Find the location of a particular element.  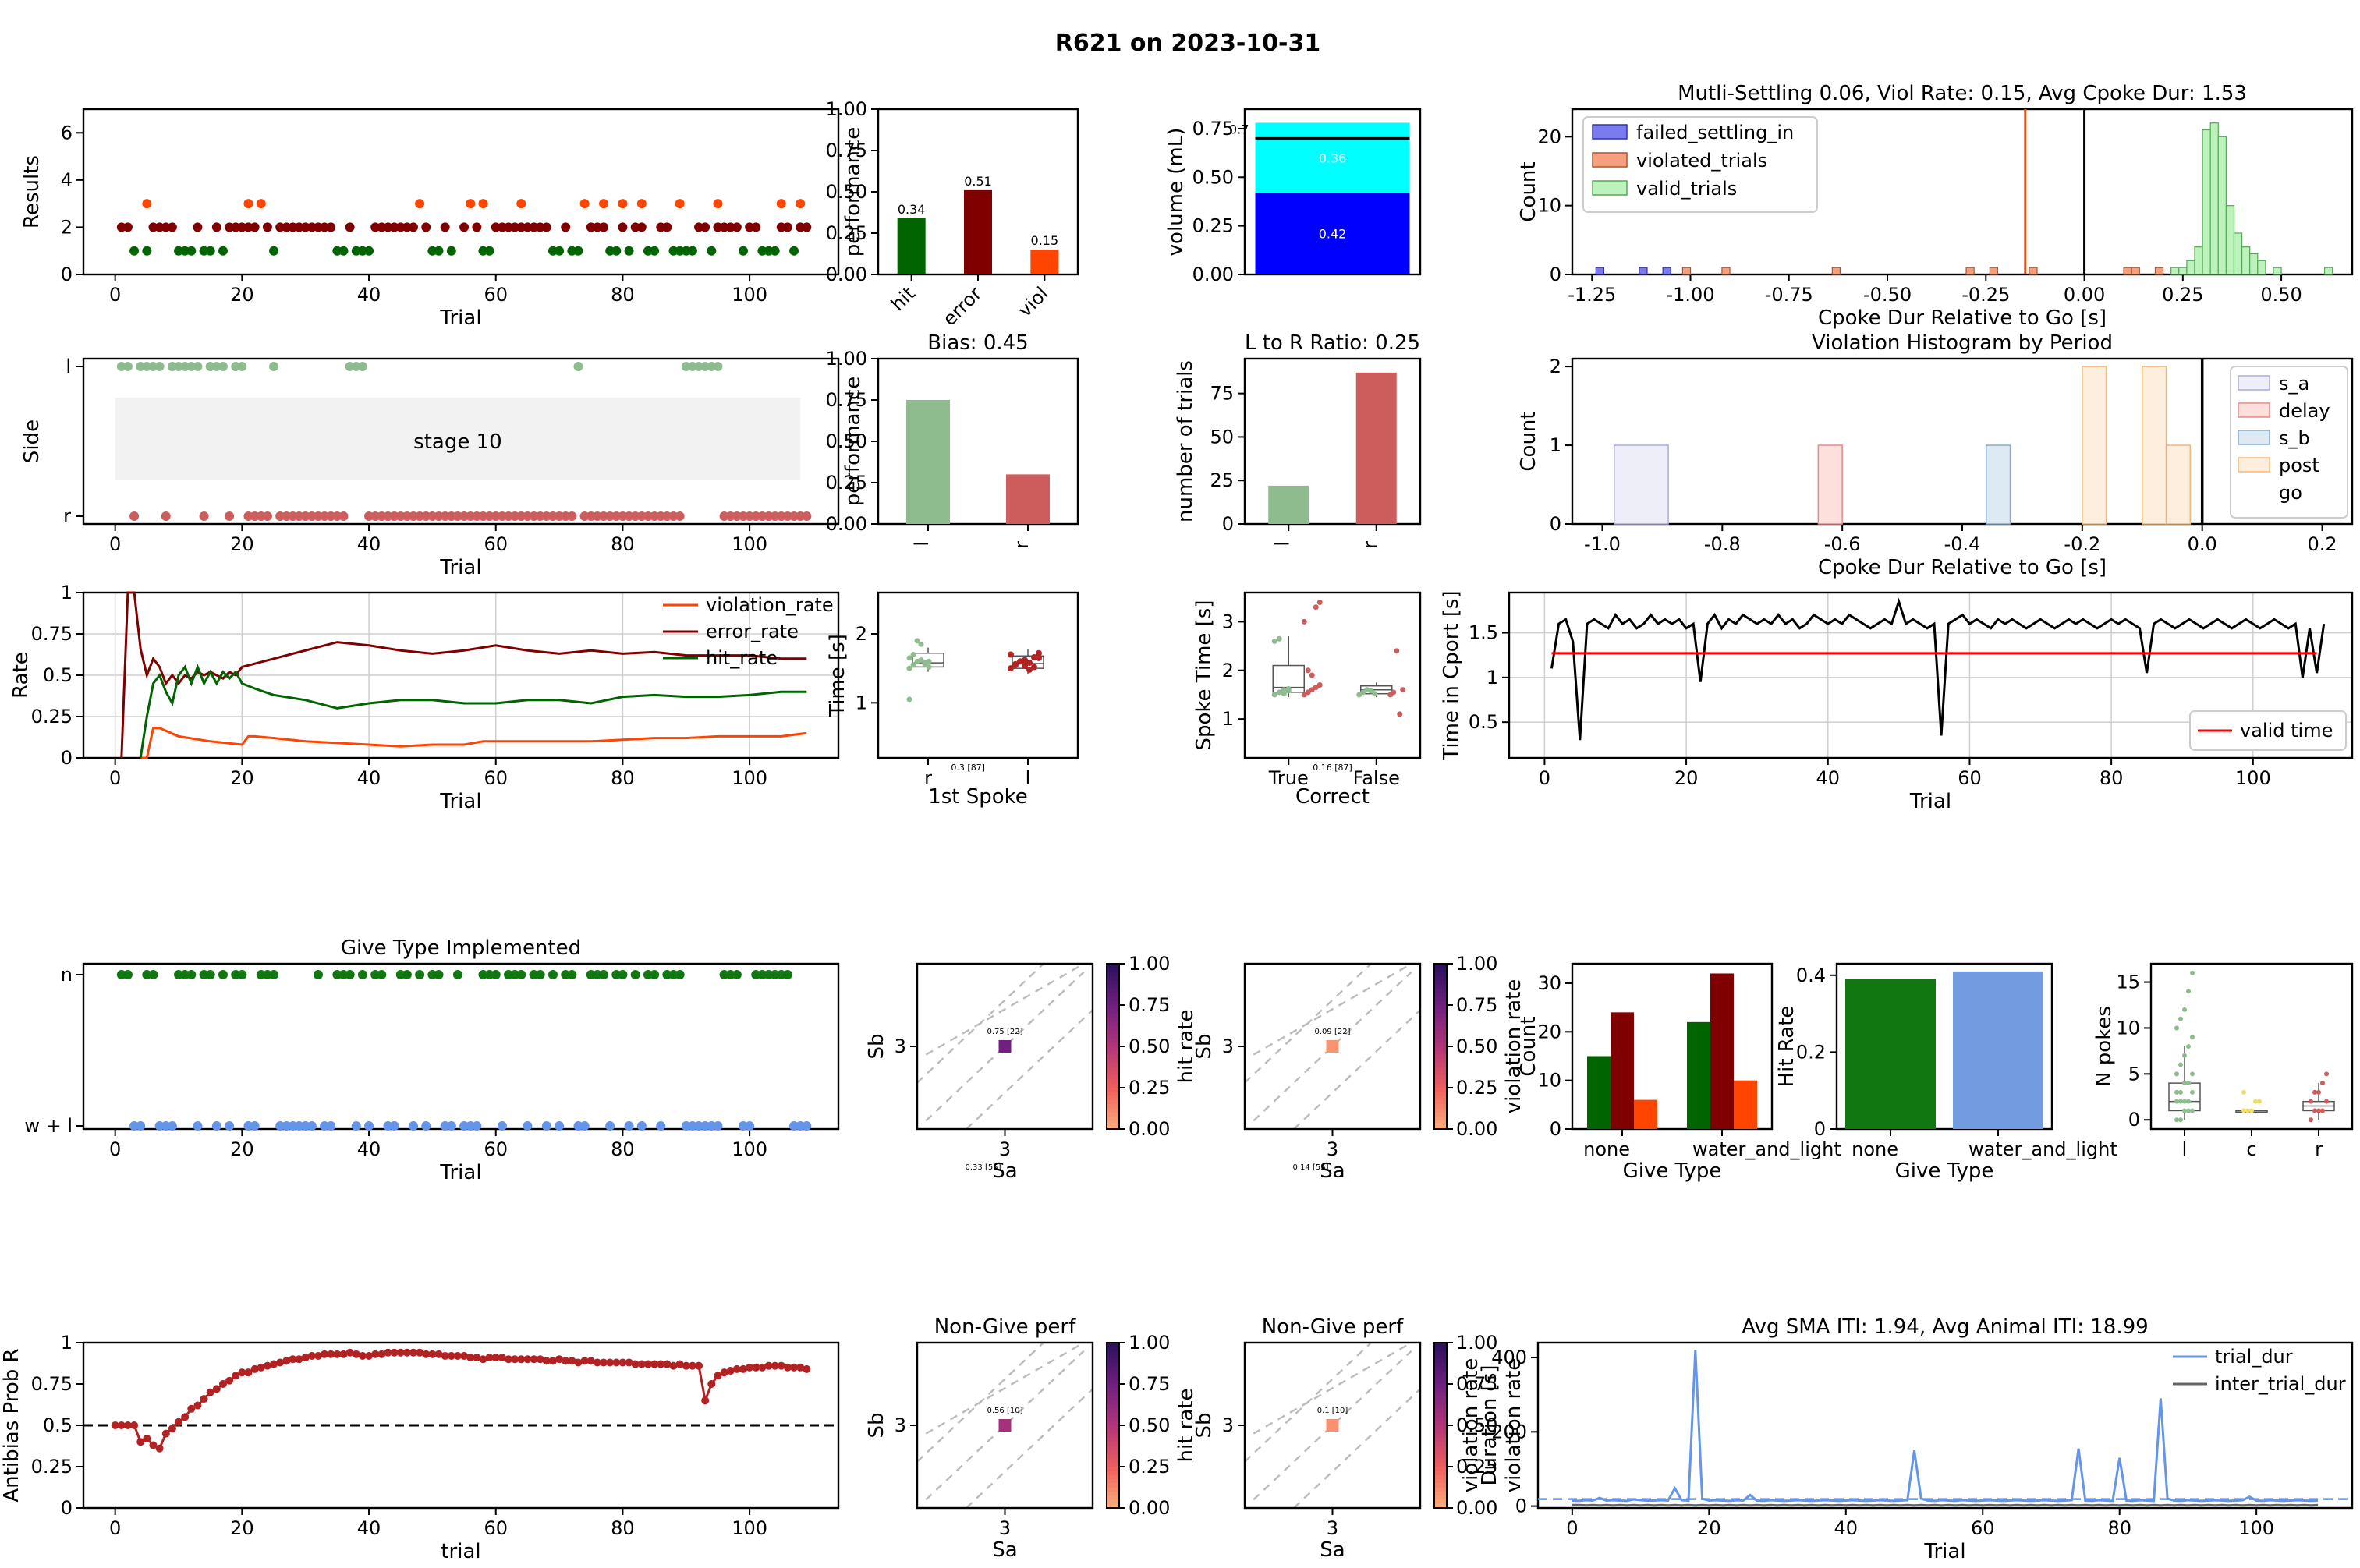

heatmap-viol-colorbar-segment is located at coordinates (1441, 1019).